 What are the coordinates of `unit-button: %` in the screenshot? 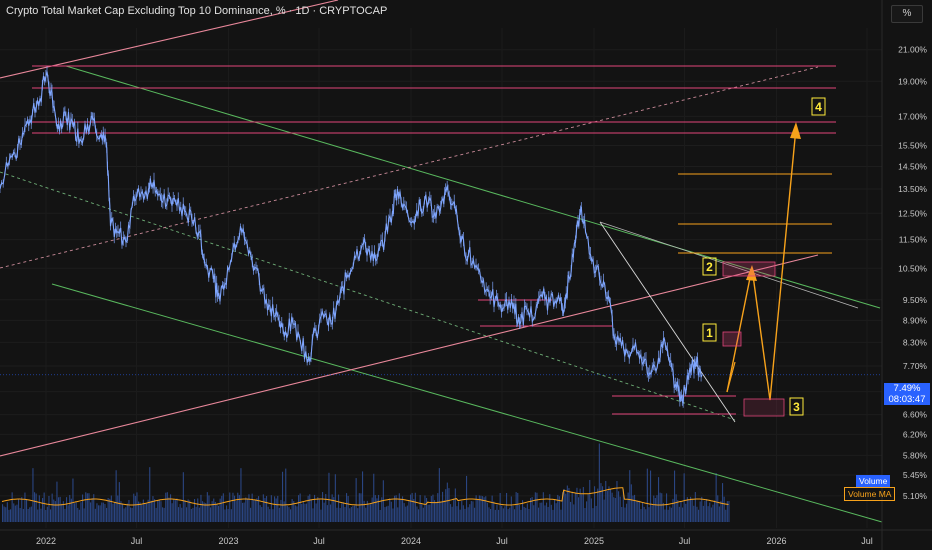 It's located at (907, 14).